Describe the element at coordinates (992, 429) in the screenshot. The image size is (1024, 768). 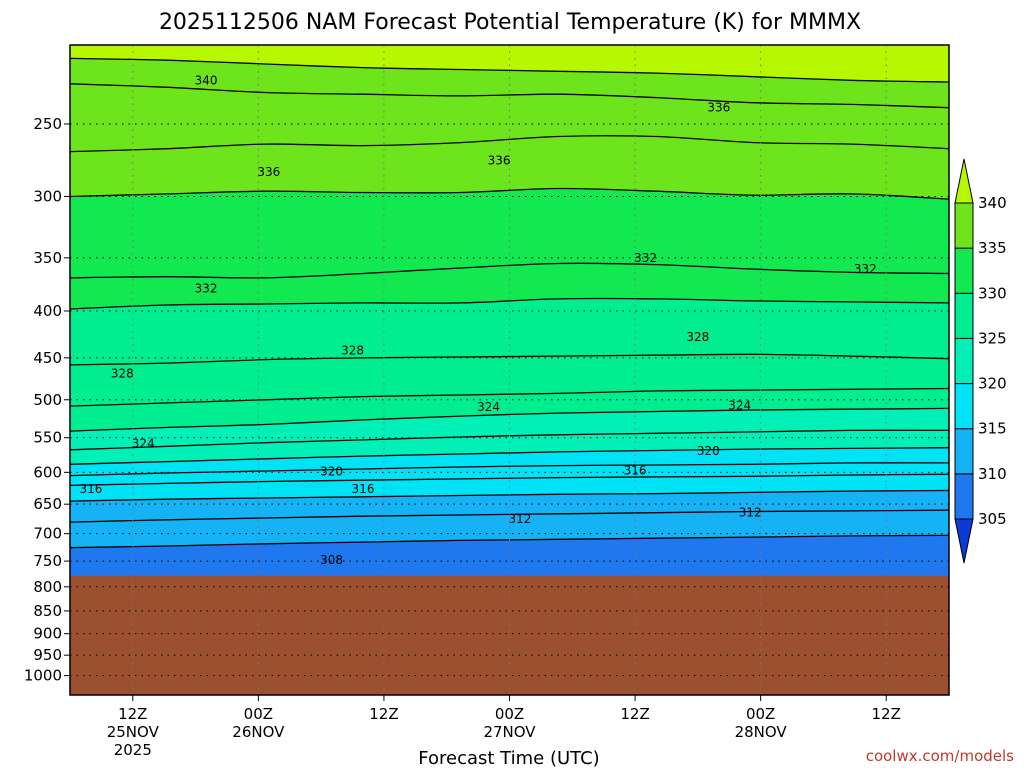
I see `colorbar-label-315: 315` at that location.